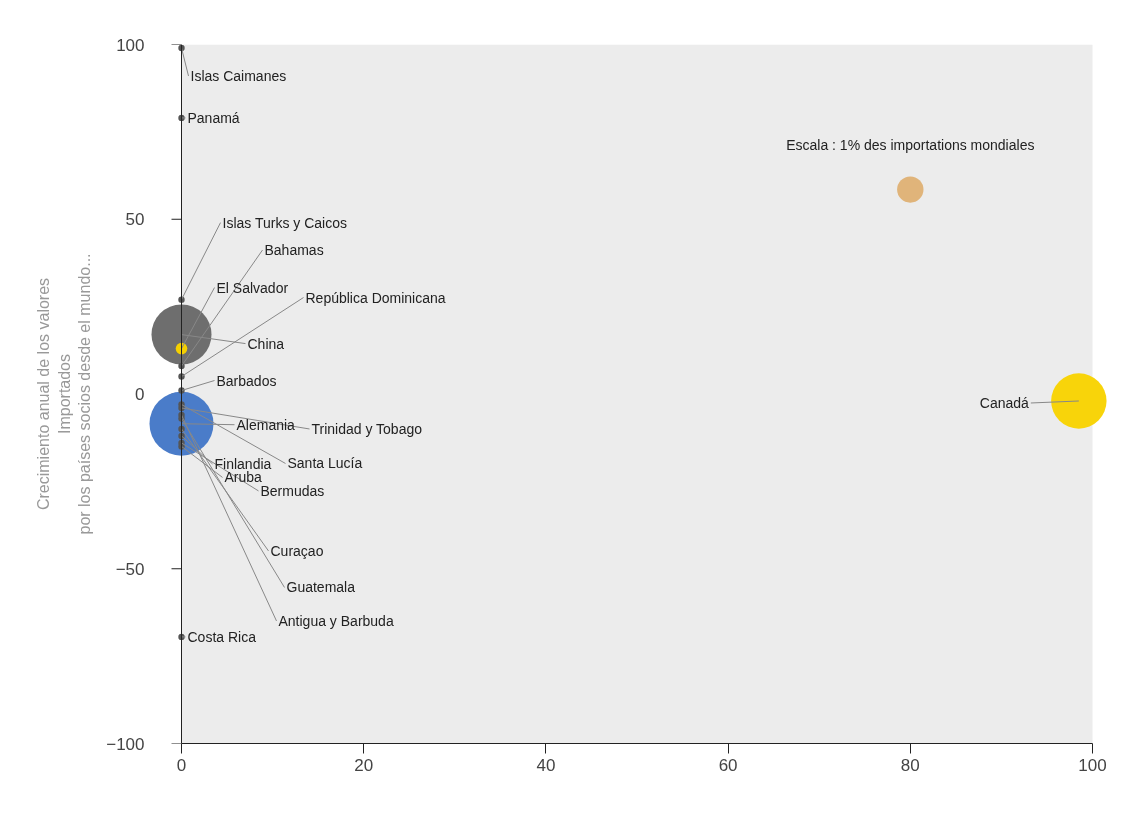 The width and height of the screenshot is (1142, 833). What do you see at coordinates (266, 424) in the screenshot?
I see `series-label: Alemania` at bounding box center [266, 424].